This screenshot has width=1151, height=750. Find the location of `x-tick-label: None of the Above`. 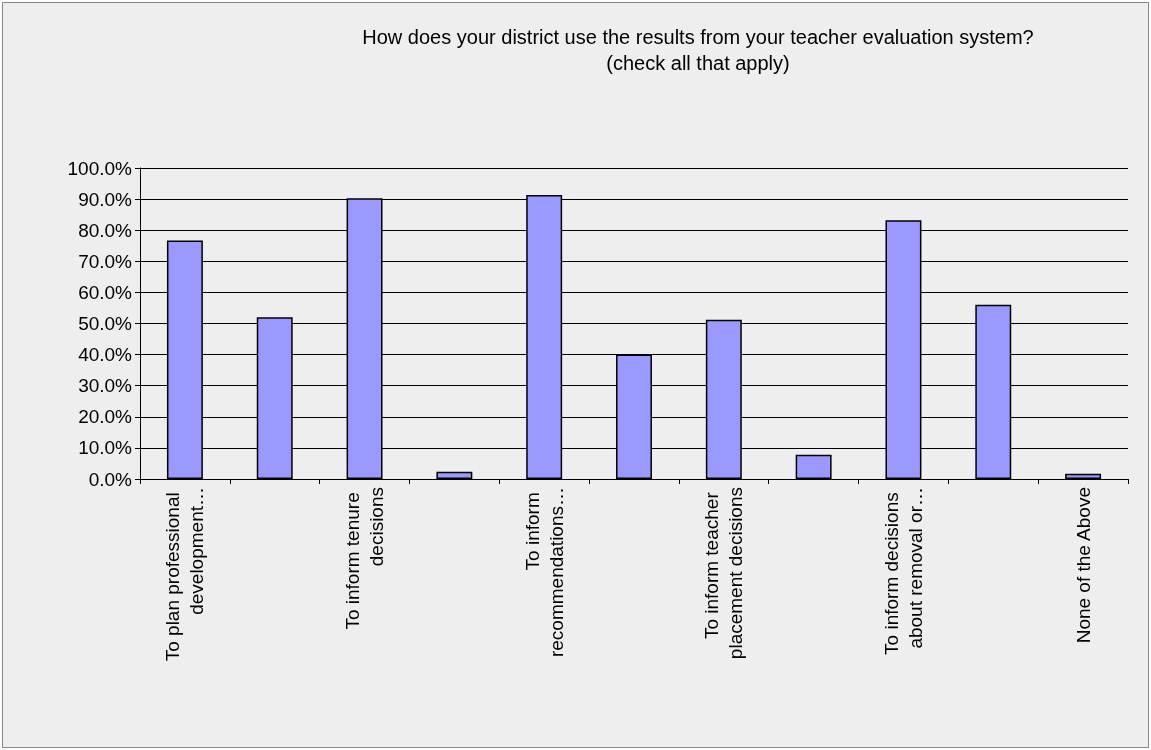

x-tick-label: None of the Above is located at coordinates (1083, 565).